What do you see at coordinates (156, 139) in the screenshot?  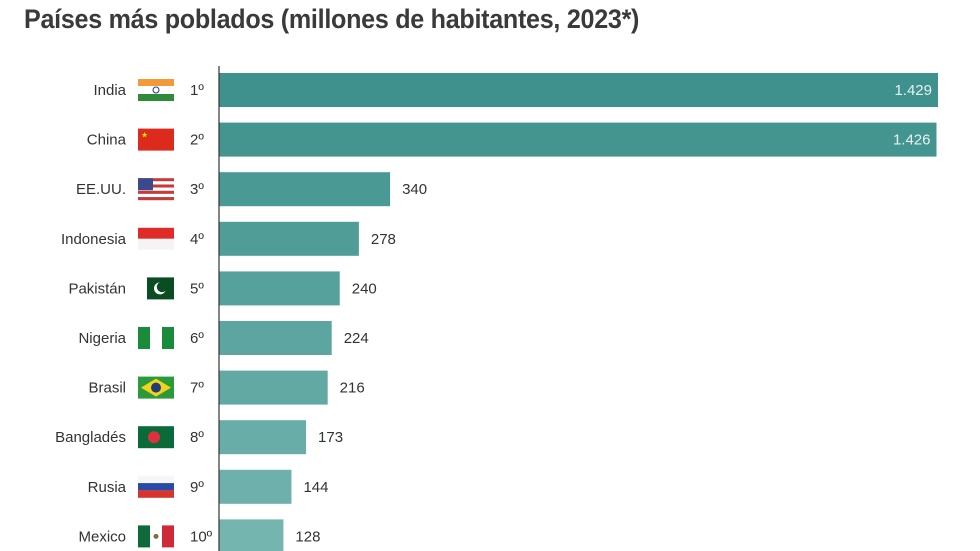 I see `china-flag-icon: ★` at bounding box center [156, 139].